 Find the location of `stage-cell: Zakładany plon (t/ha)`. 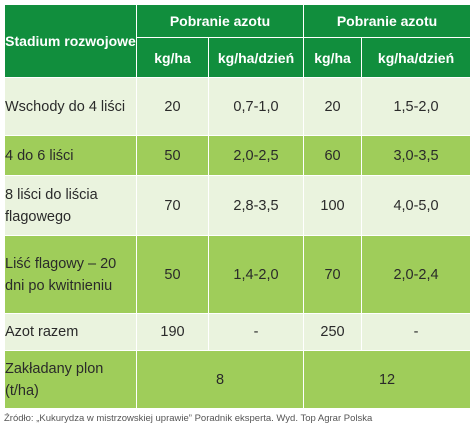

stage-cell: Zakładany plon (t/ha) is located at coordinates (70, 379).